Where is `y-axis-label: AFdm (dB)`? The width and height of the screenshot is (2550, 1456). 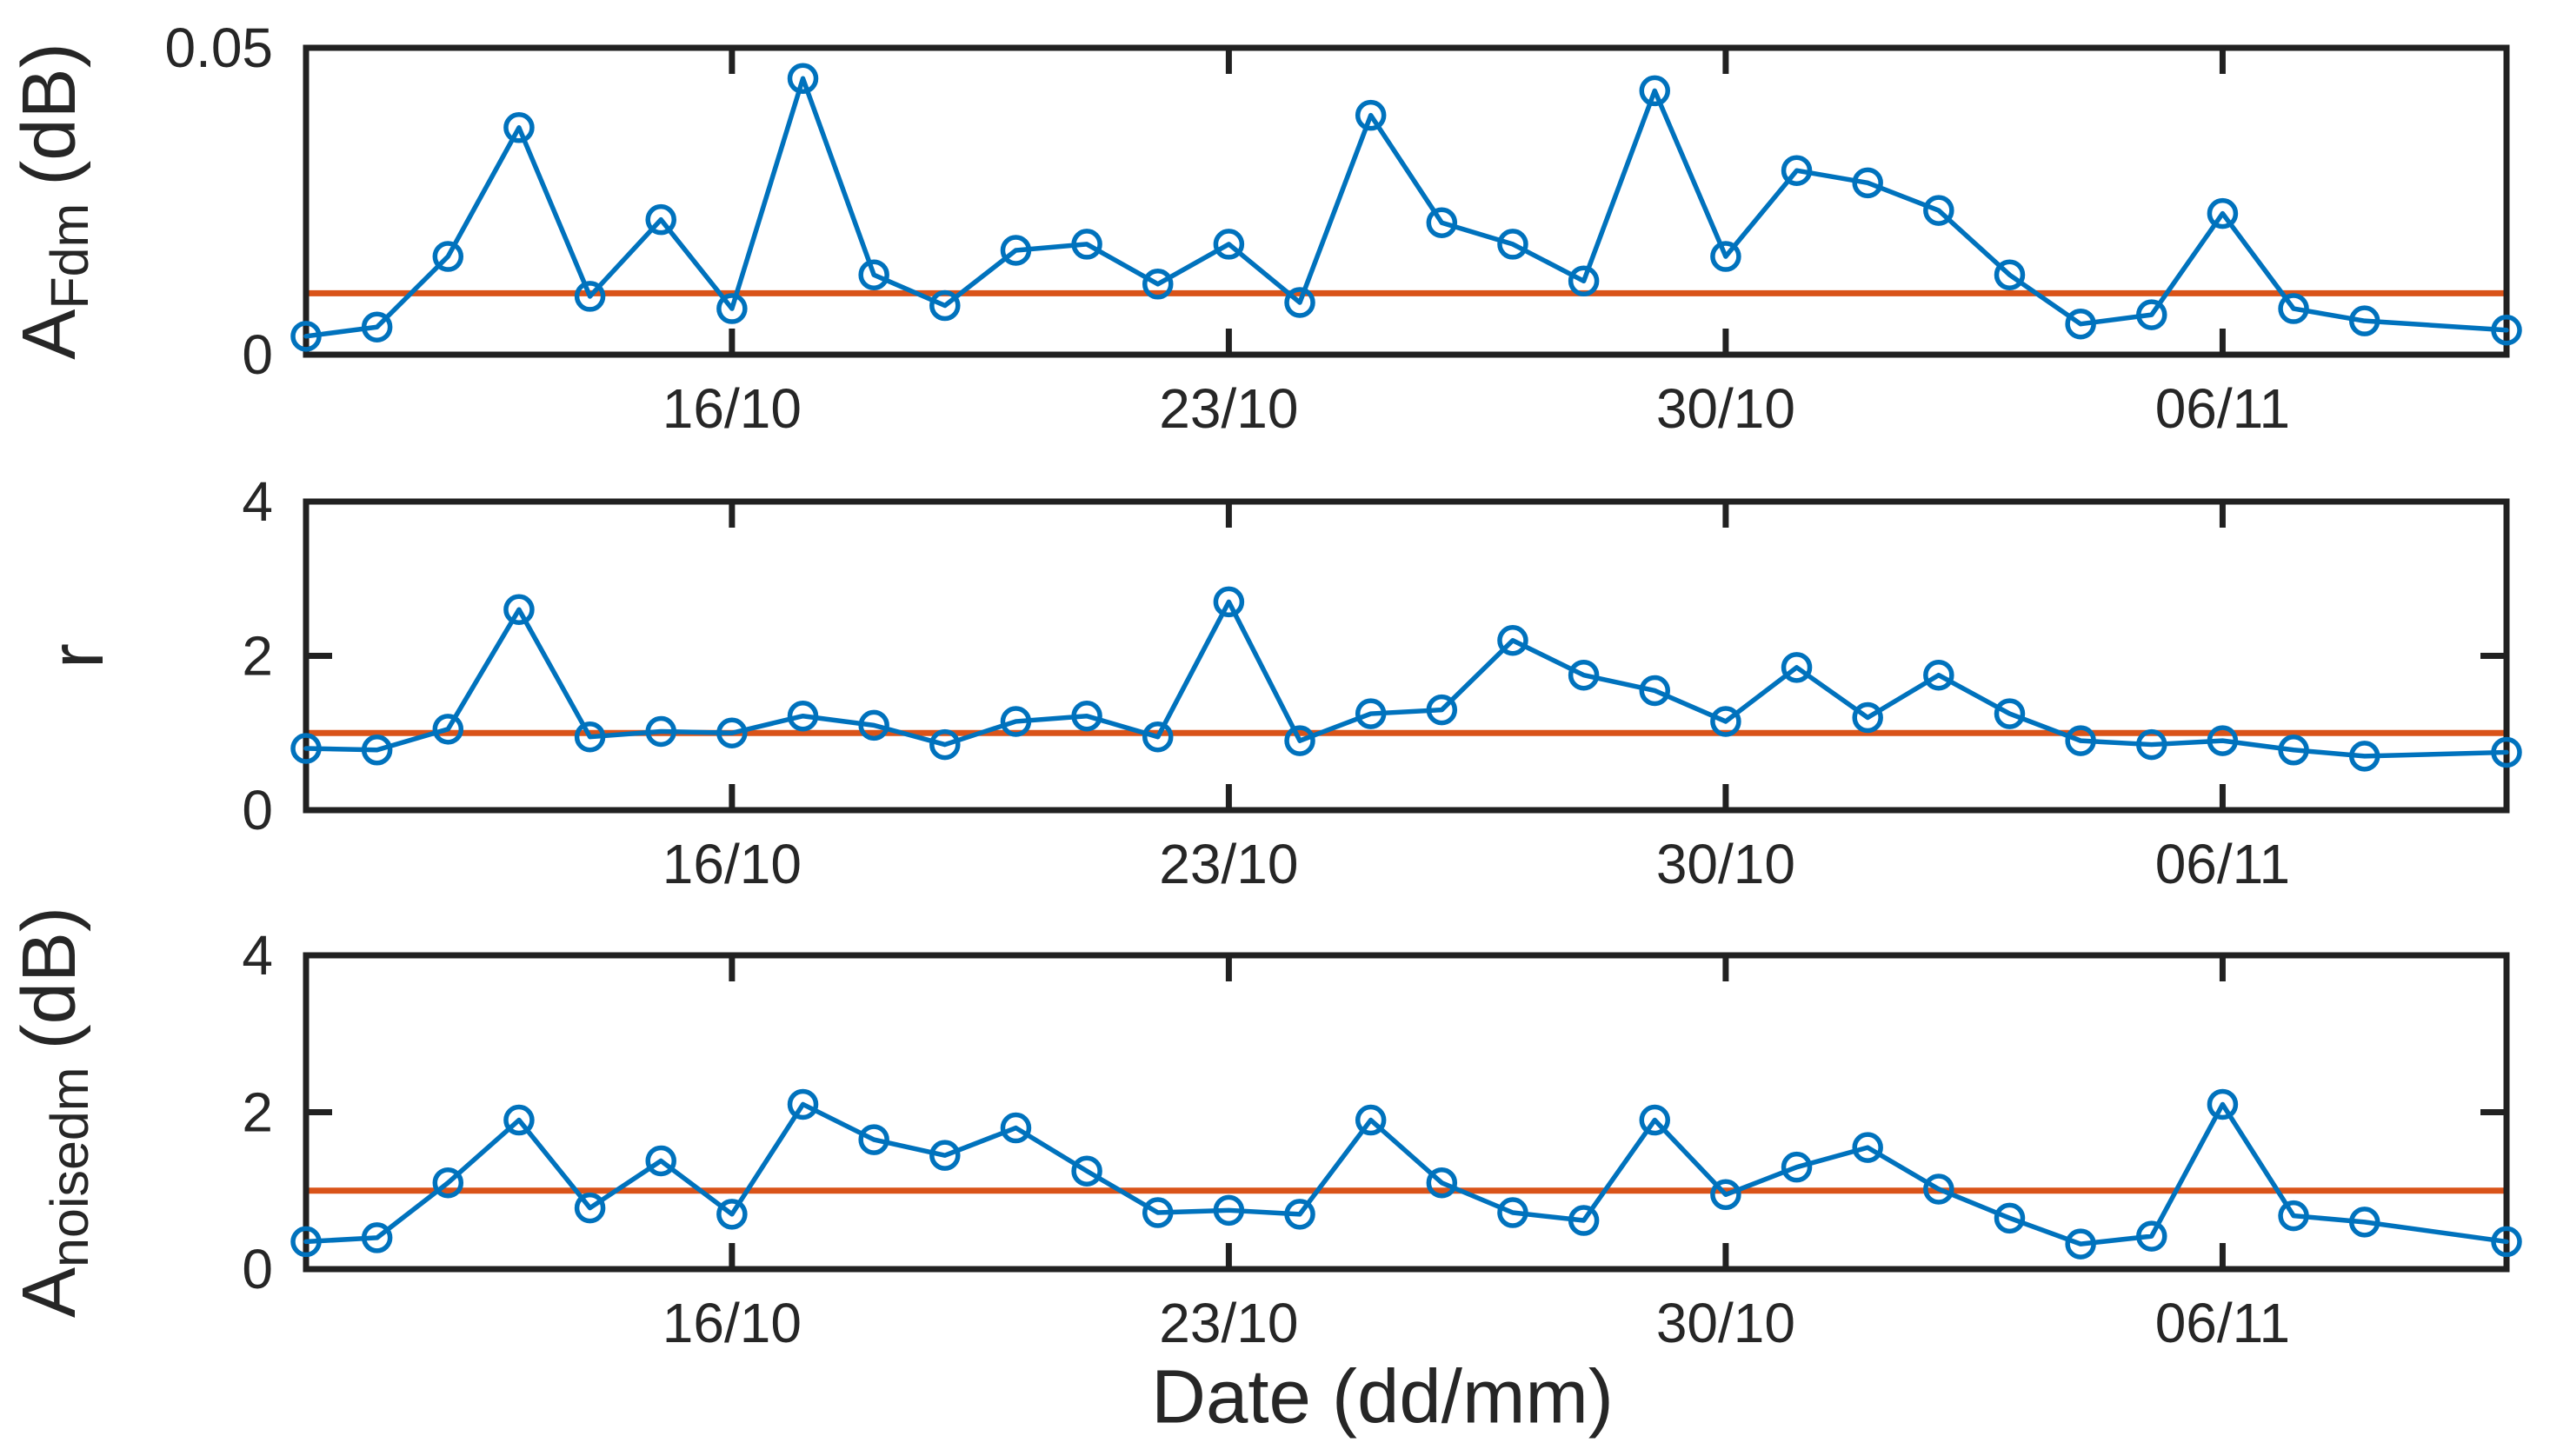 y-axis-label: AFdm (dB) is located at coordinates (53, 201).